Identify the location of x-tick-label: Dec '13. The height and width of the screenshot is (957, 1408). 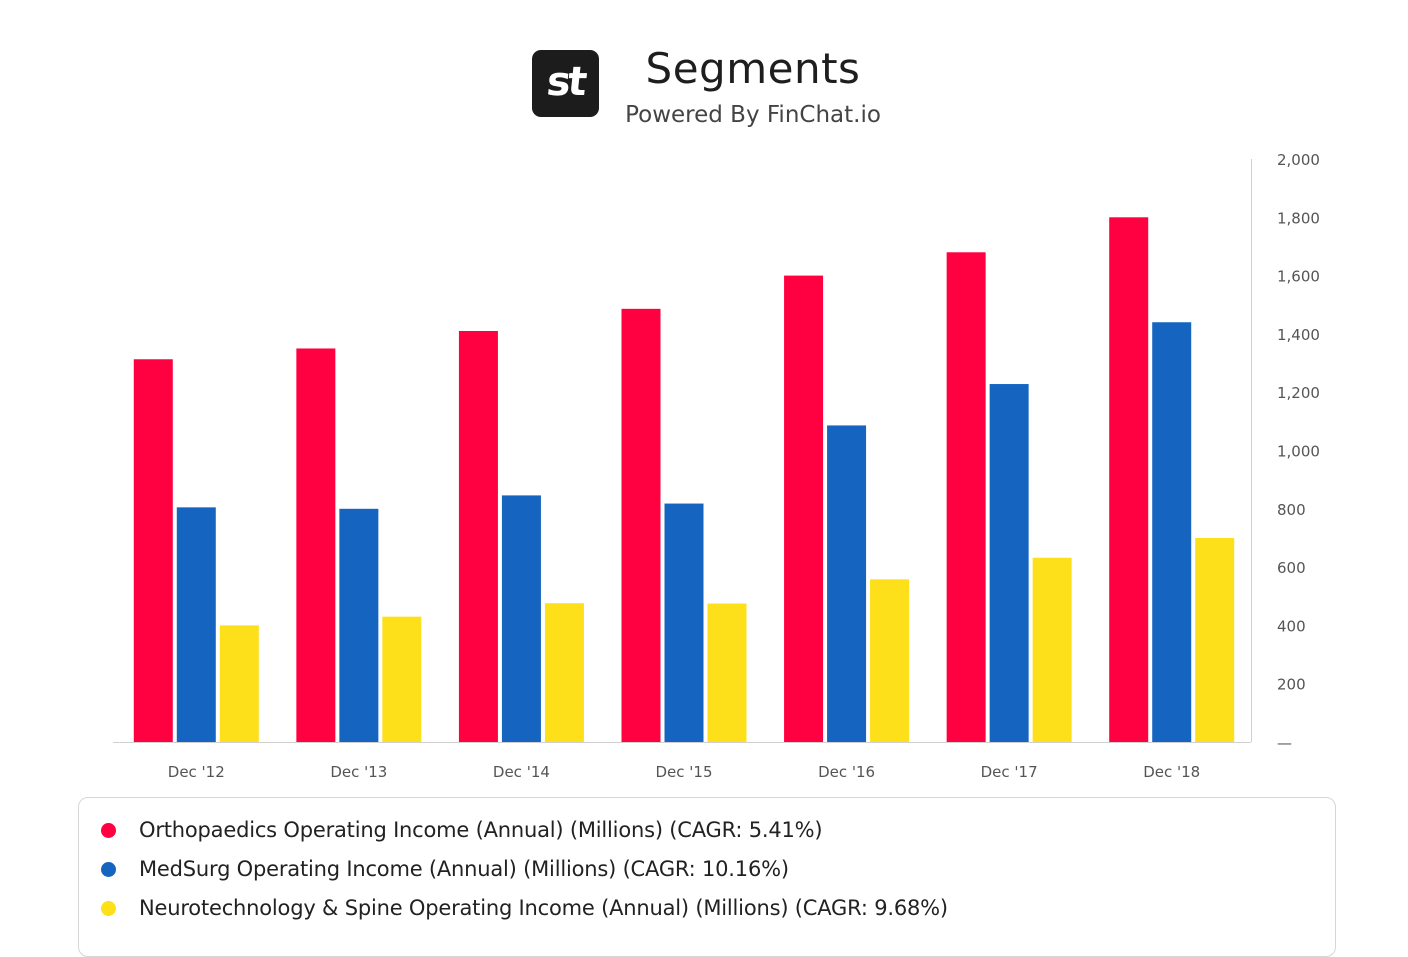
(358, 772).